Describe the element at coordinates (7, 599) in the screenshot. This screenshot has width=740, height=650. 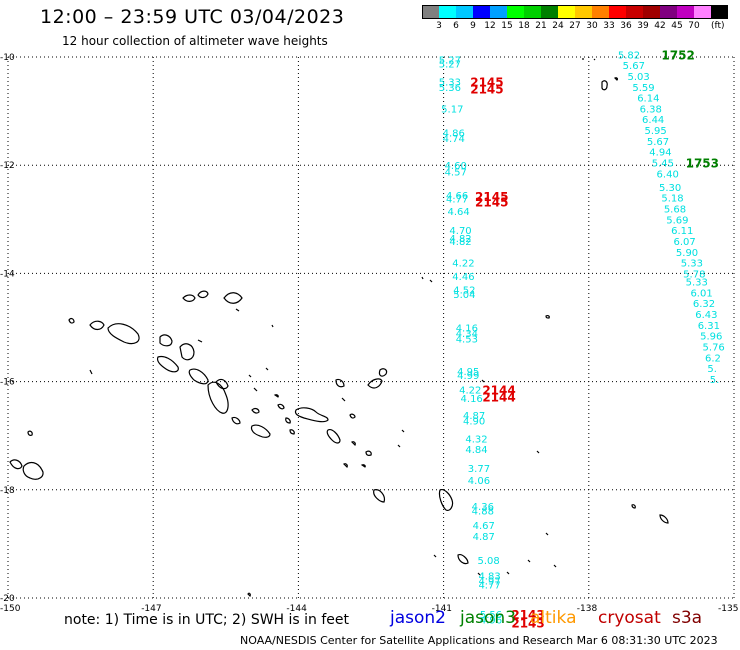
I see `lat-tick-label: -20` at that location.